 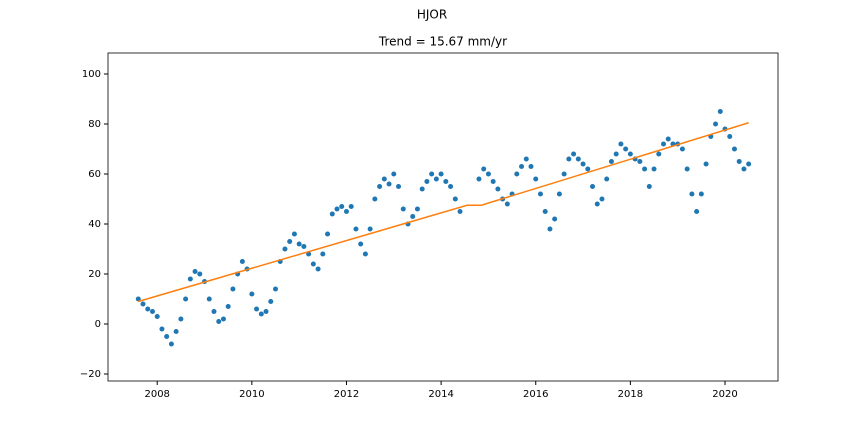 I want to click on x-tick-label: 2008, so click(x=156, y=394).